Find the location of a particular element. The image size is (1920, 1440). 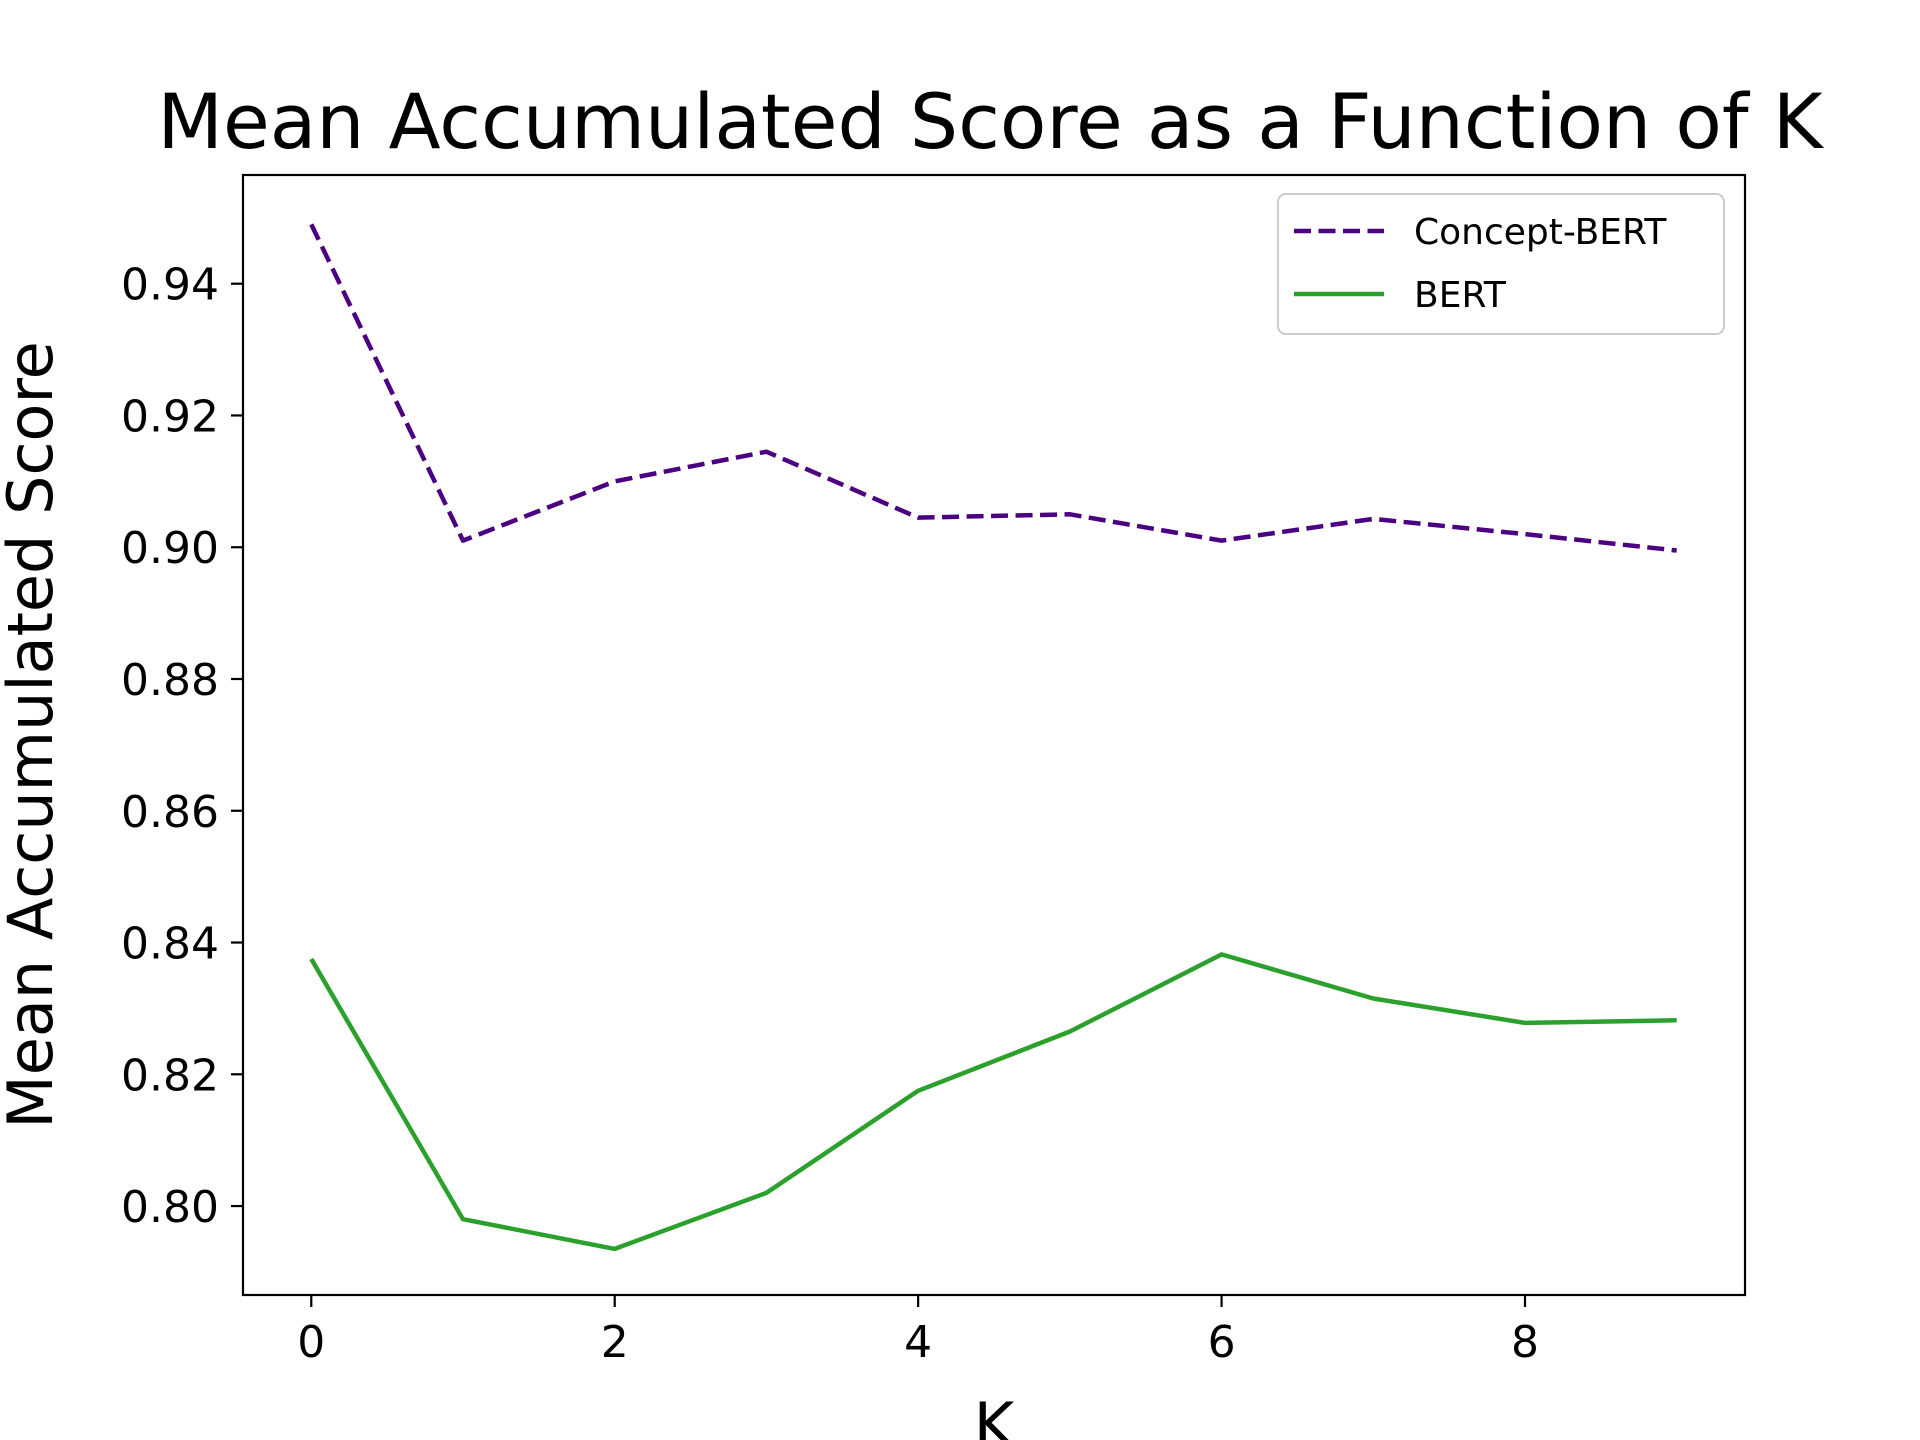

y-tick-label: 0.84 is located at coordinates (170, 944).